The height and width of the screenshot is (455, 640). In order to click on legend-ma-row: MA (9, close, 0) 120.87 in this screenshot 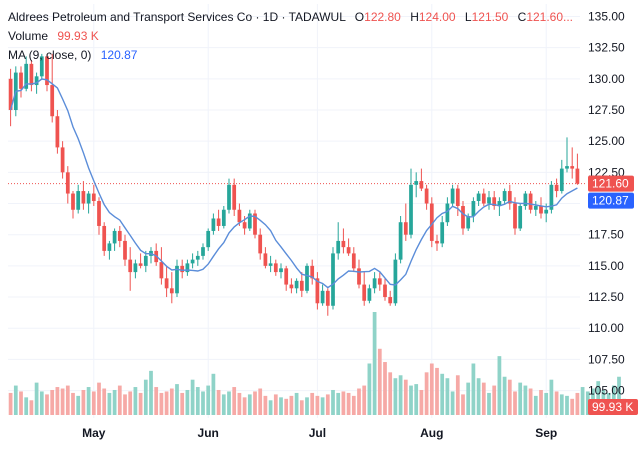, I will do `click(290, 55)`.